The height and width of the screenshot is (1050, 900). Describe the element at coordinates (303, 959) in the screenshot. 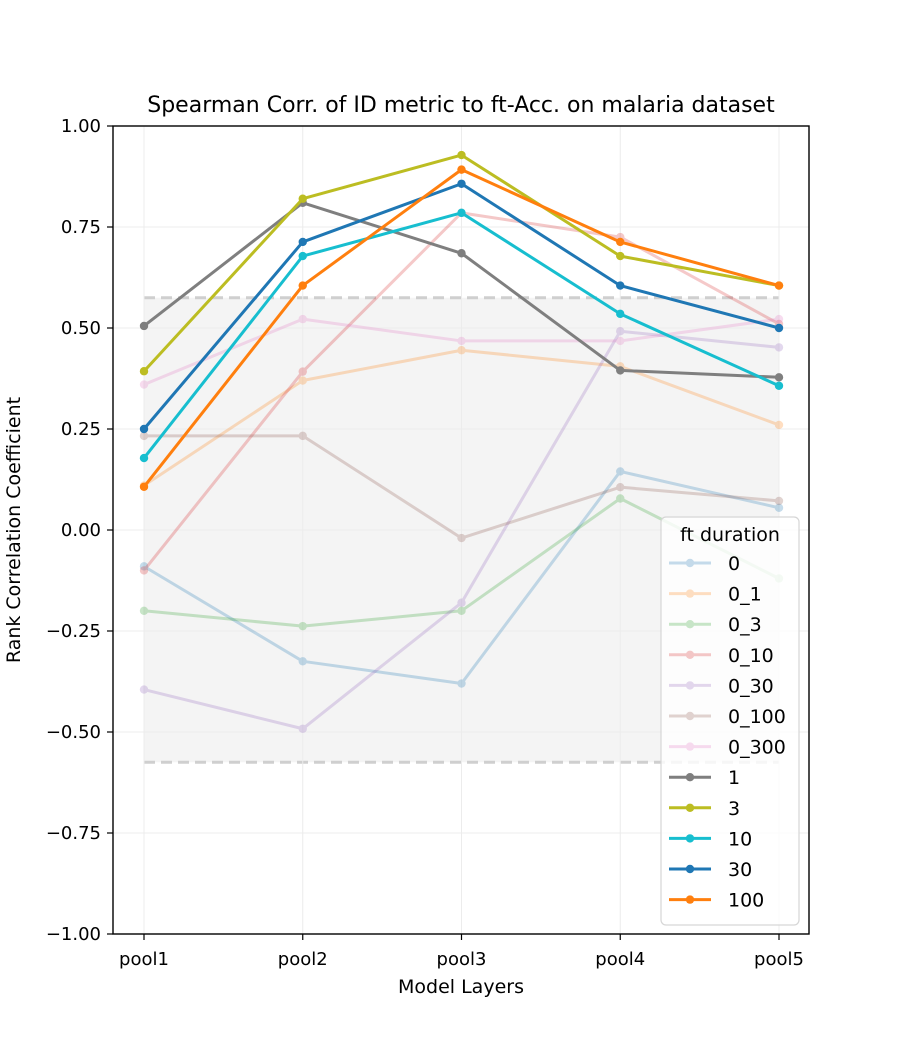

I see `x-tick-label: pool2` at that location.